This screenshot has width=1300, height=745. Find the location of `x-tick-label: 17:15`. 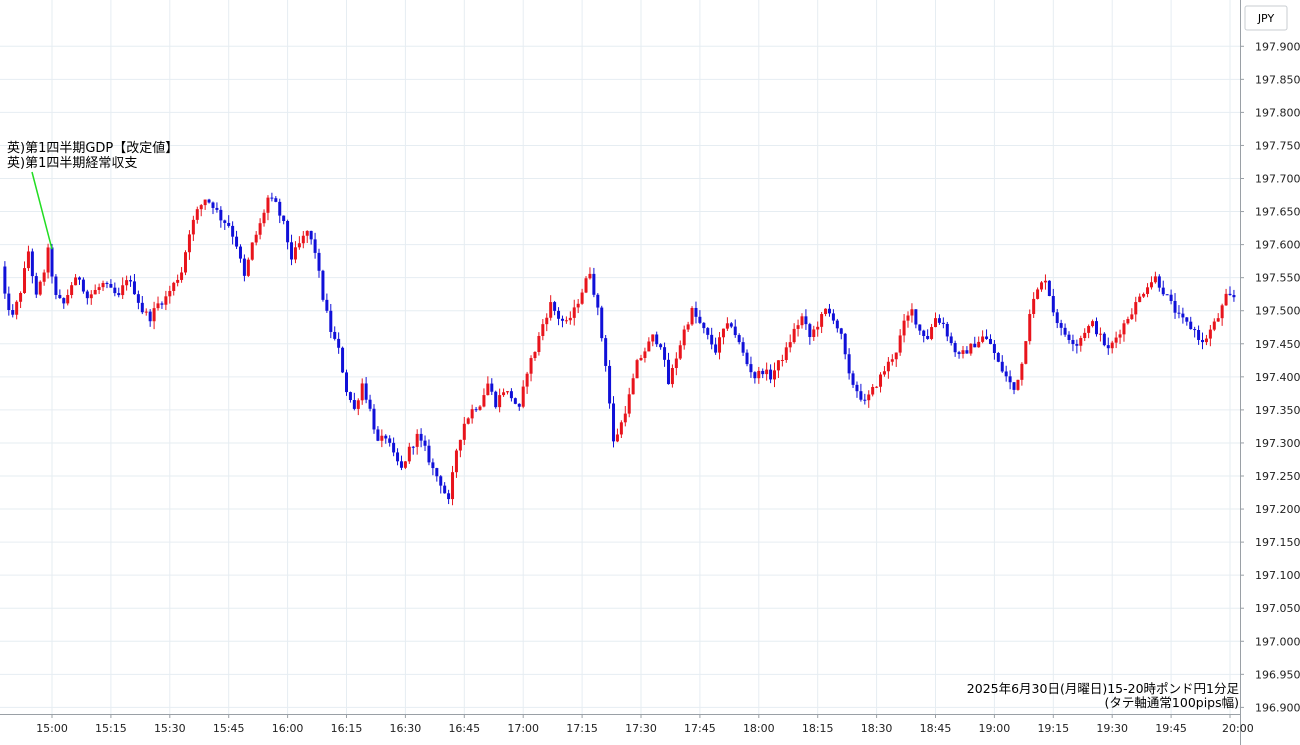

x-tick-label: 17:15 is located at coordinates (582, 728).